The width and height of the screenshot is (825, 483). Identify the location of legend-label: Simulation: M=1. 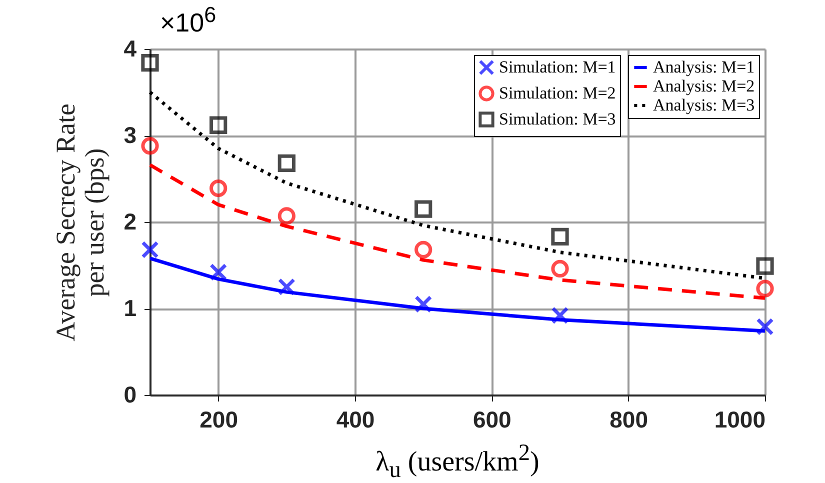
(557, 67).